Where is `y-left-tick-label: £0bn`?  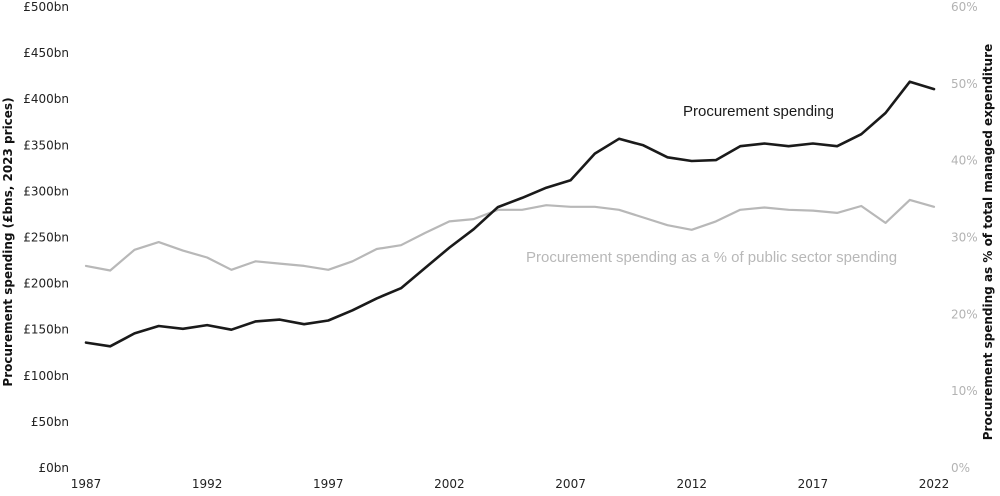
y-left-tick-label: £0bn is located at coordinates (54, 468).